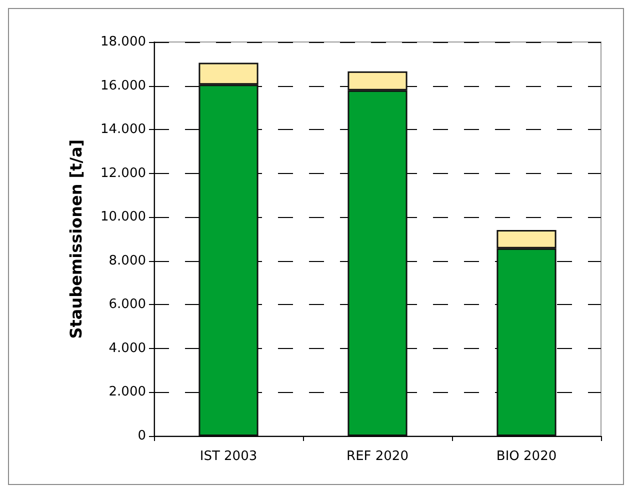 The width and height of the screenshot is (634, 495). Describe the element at coordinates (142, 436) in the screenshot. I see `y-tick-label: 0` at that location.